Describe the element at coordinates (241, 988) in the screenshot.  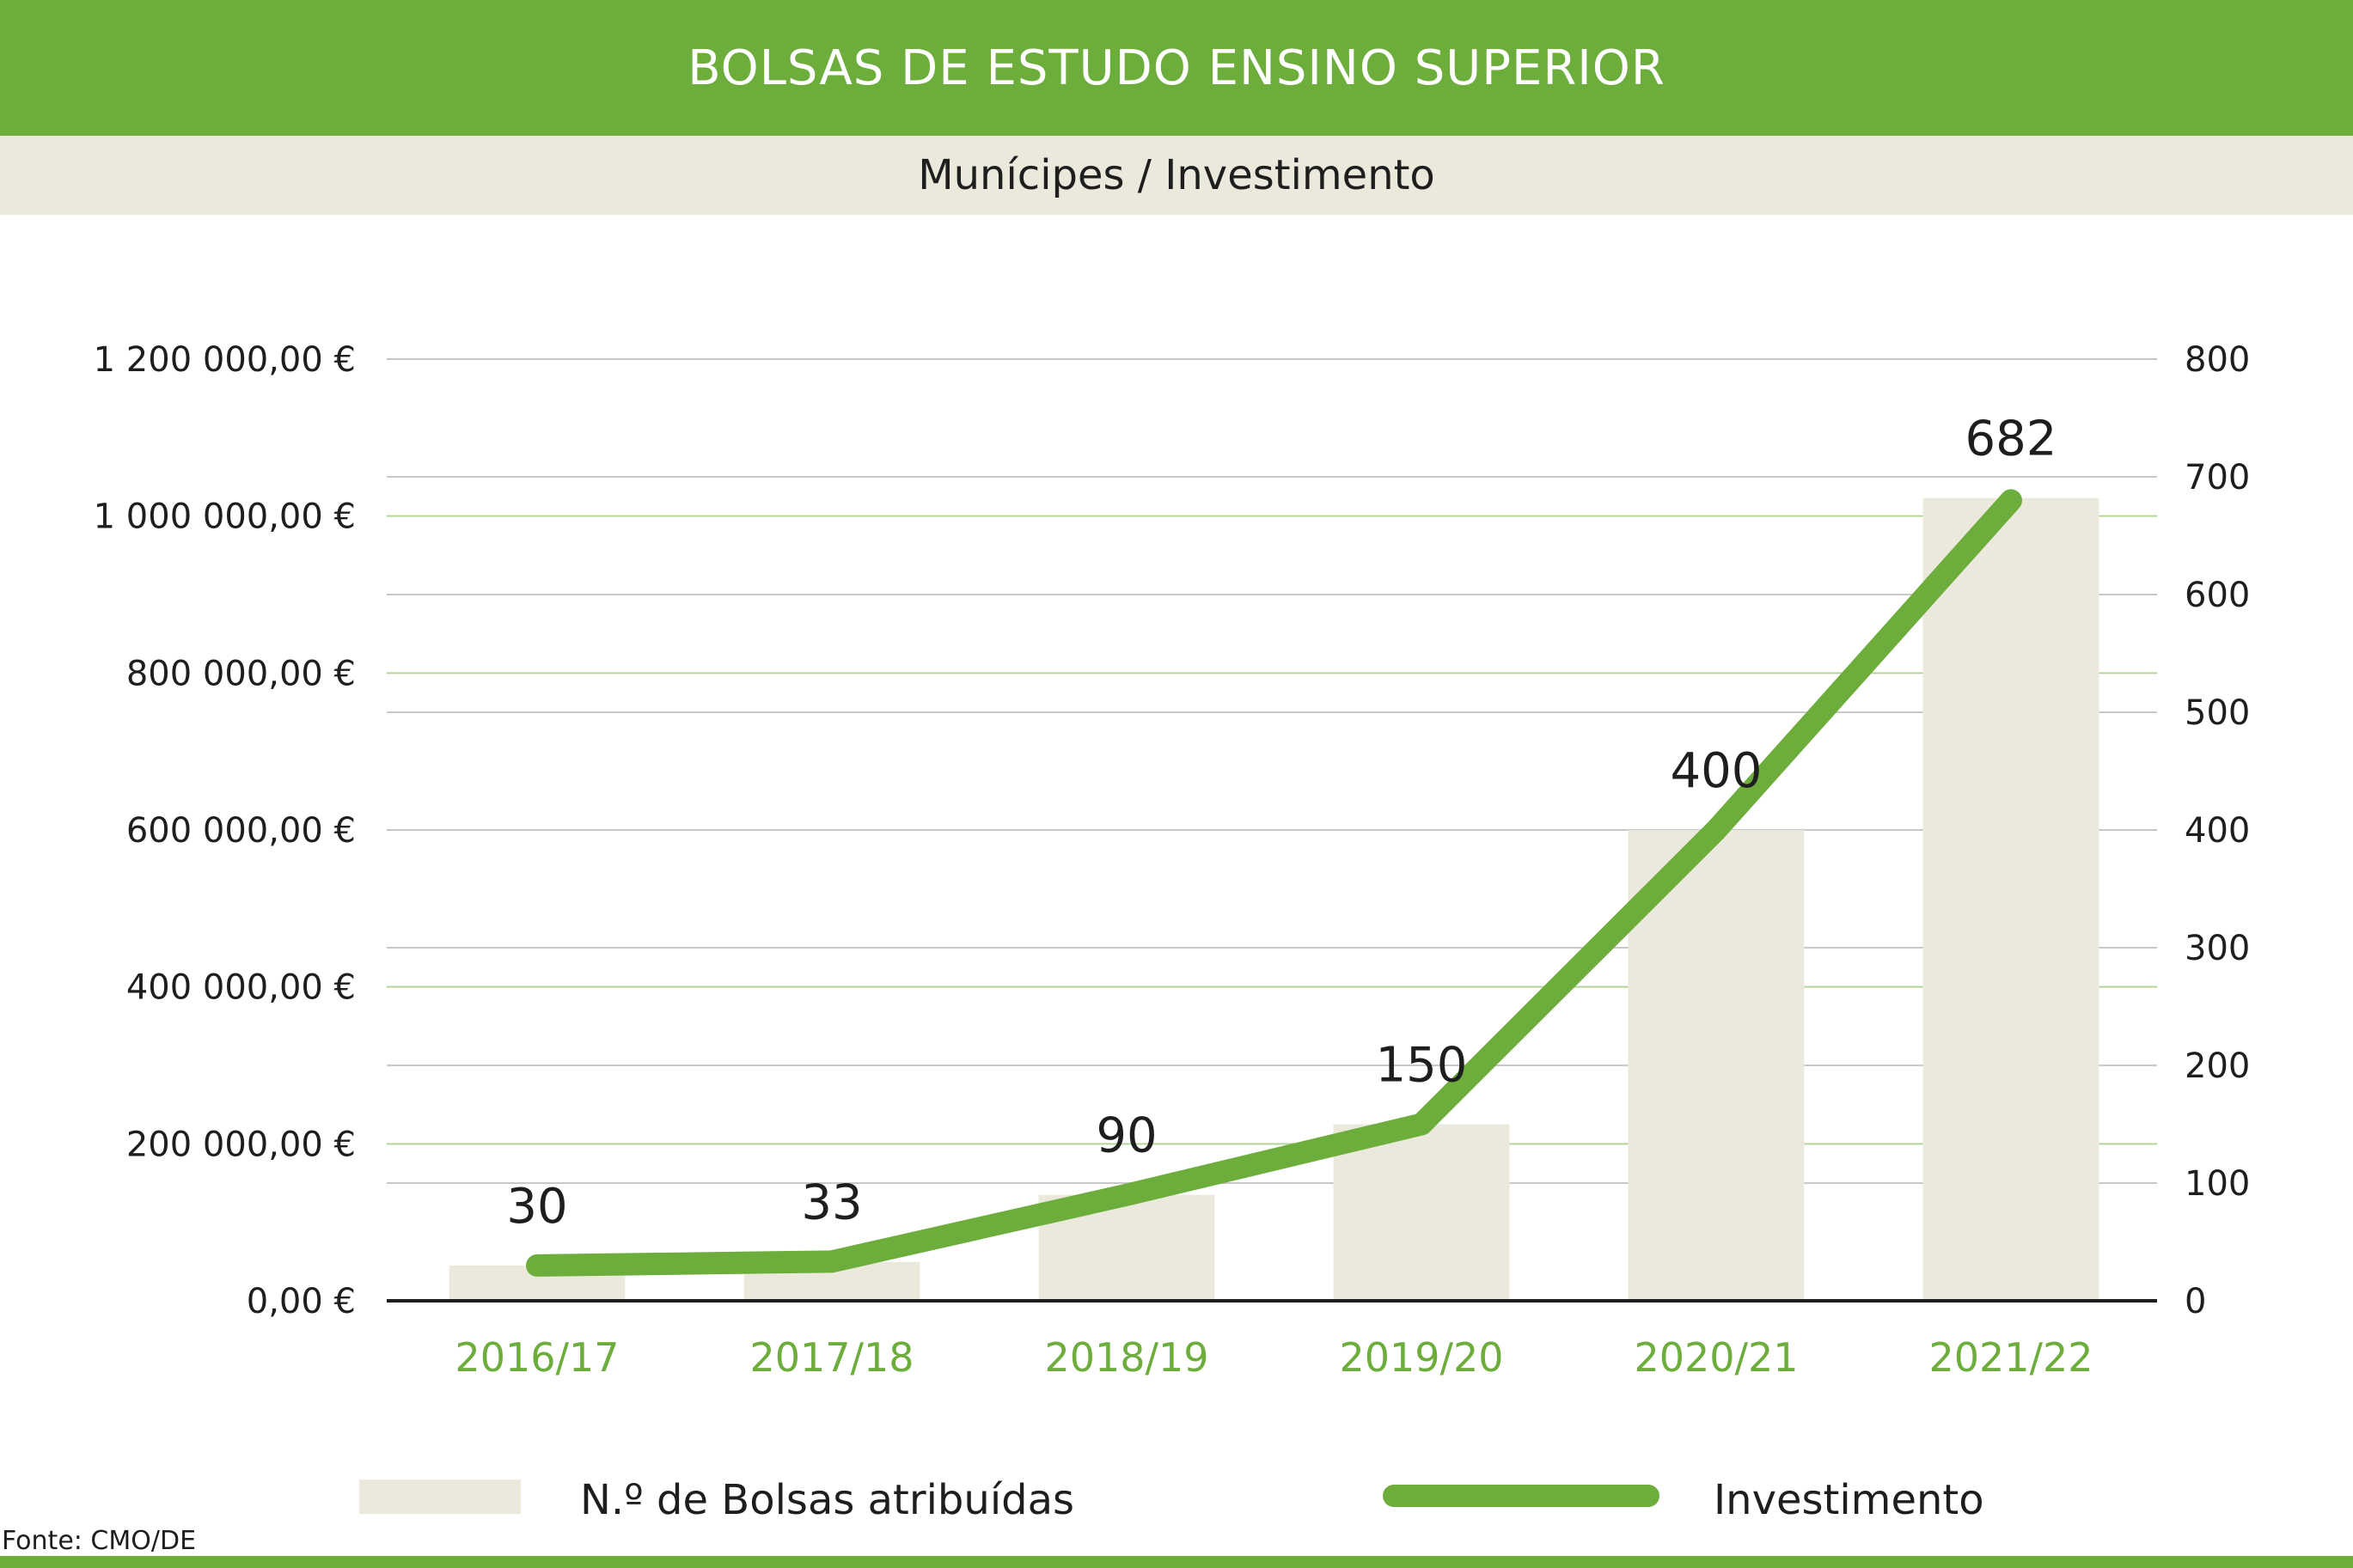
I see `y-left-tick-label: 400 000,00 €` at that location.